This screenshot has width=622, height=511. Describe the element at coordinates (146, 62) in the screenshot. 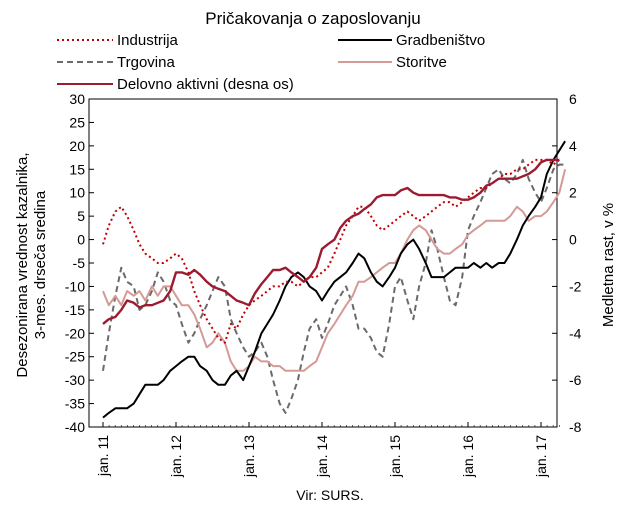

I see `legend-label-trgovina: Trgovina` at that location.